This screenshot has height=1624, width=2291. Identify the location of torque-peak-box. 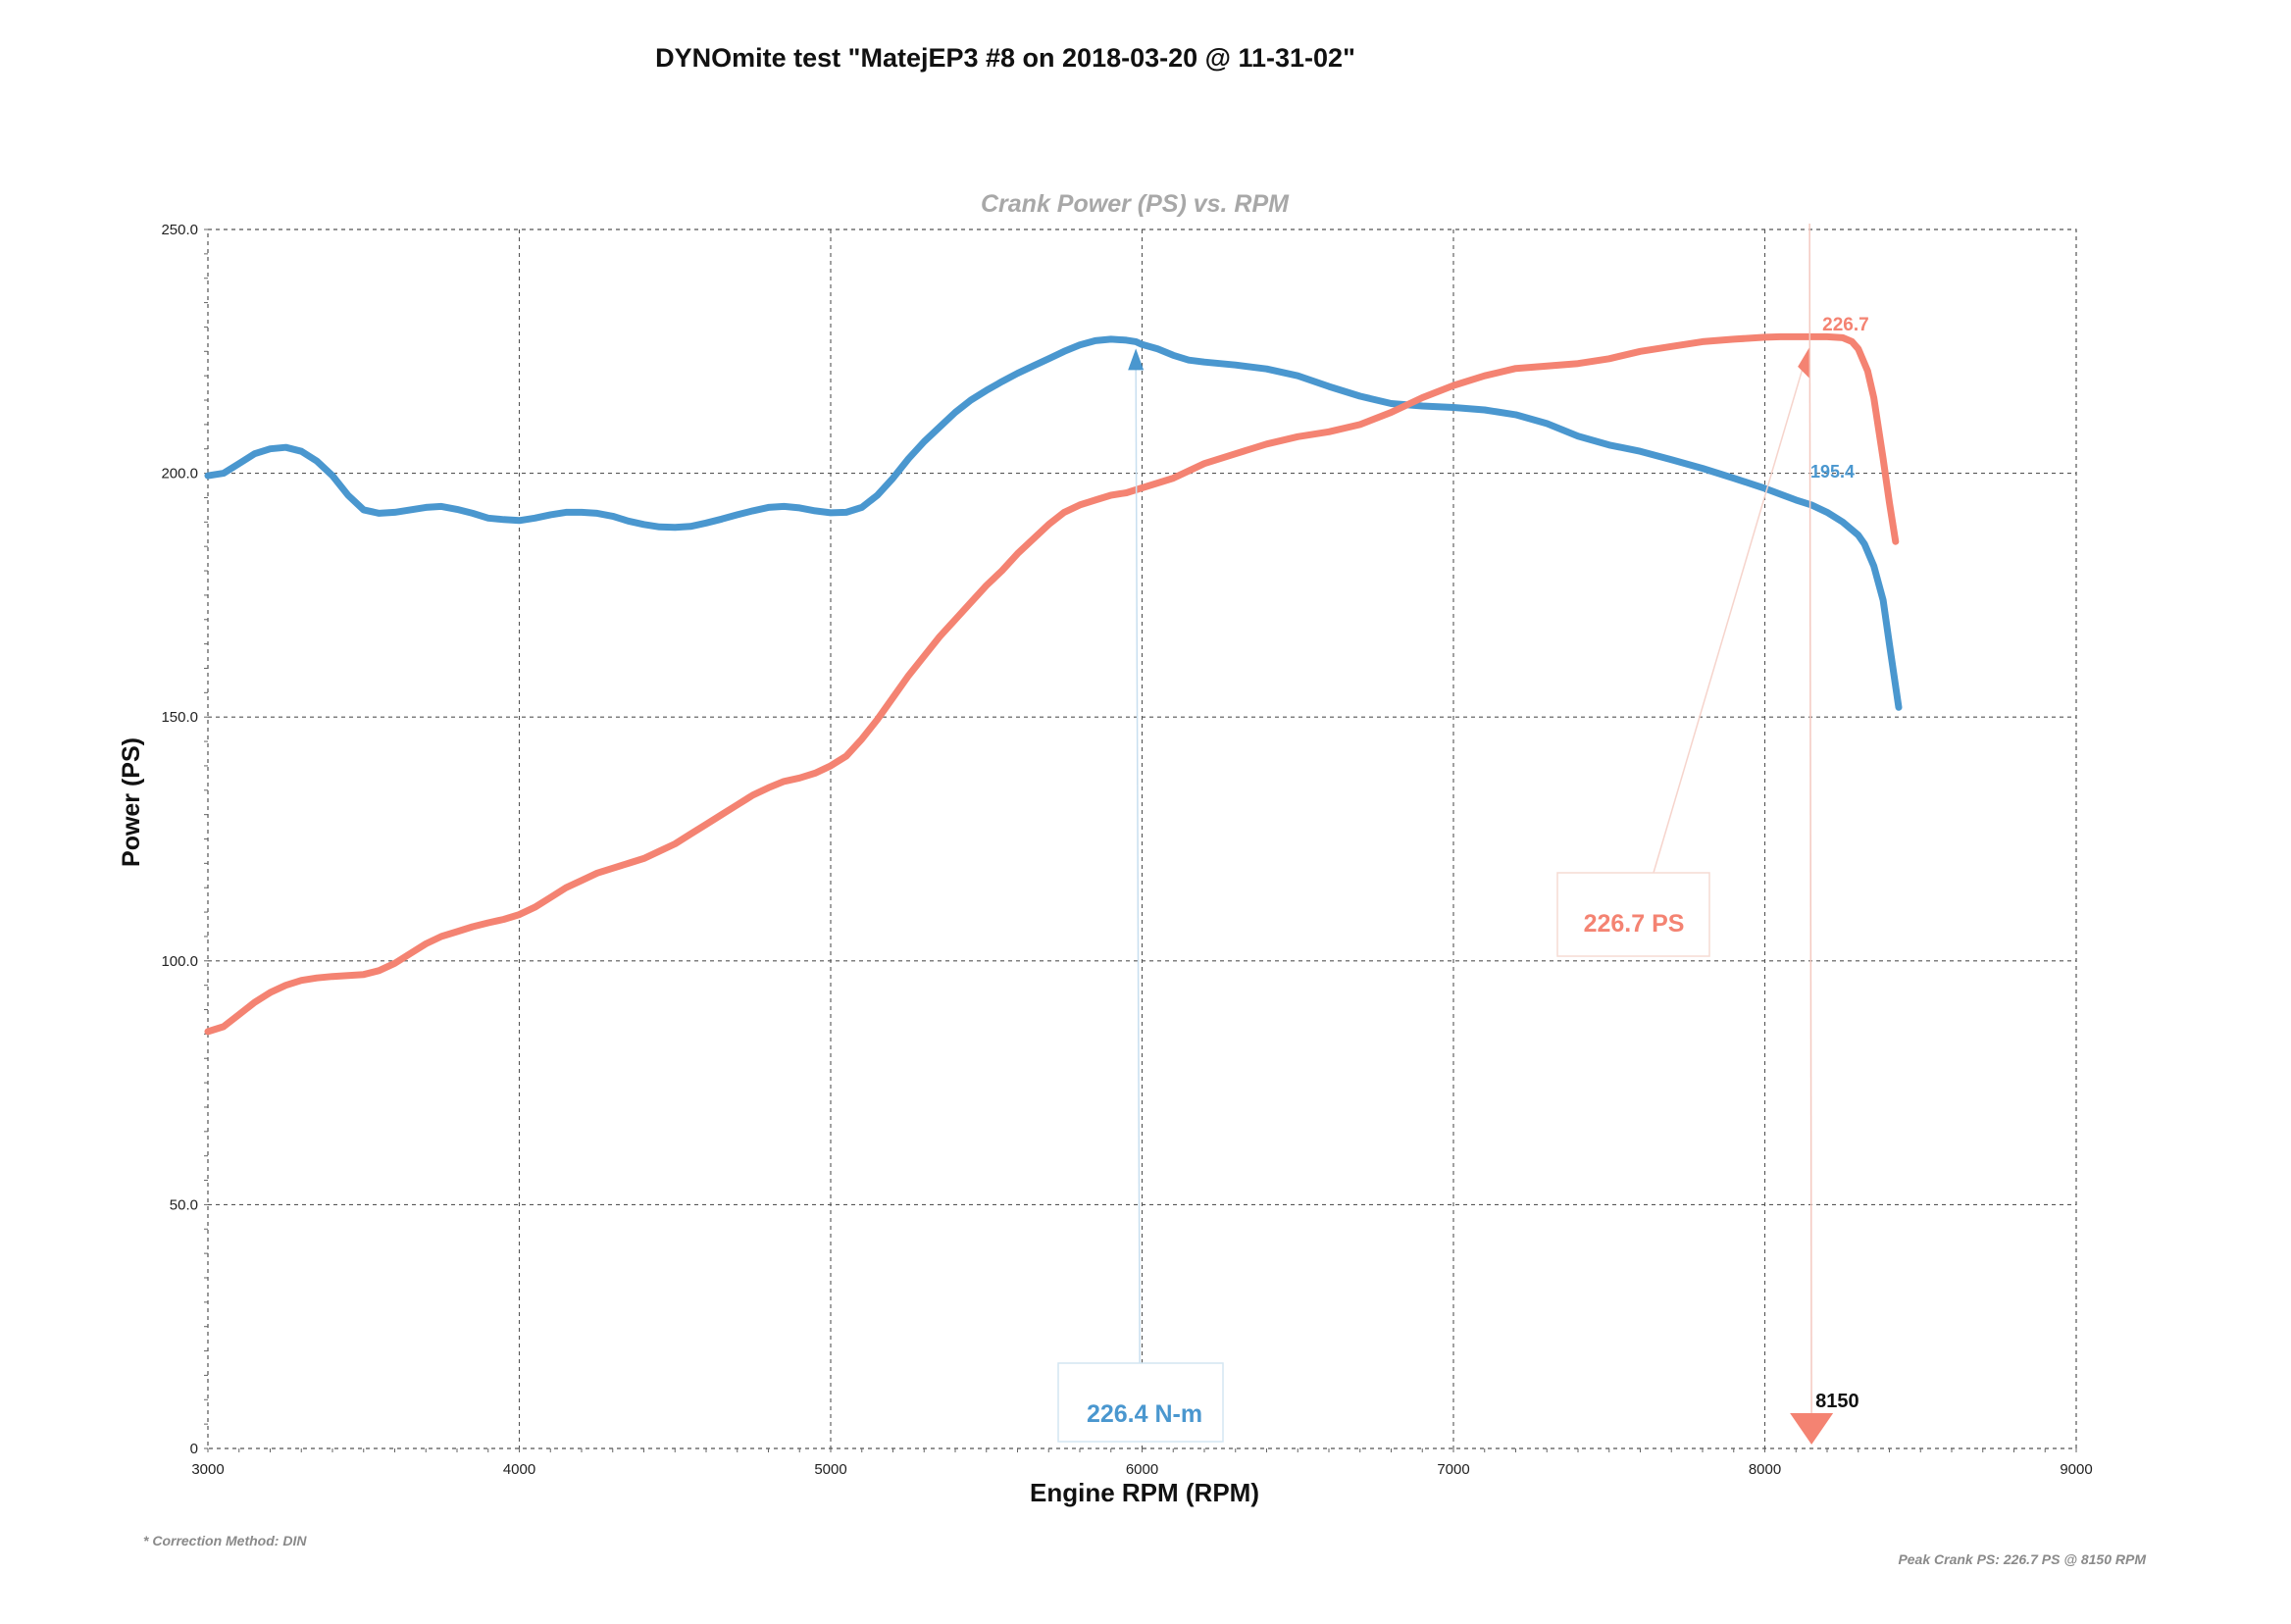
(1140, 1402).